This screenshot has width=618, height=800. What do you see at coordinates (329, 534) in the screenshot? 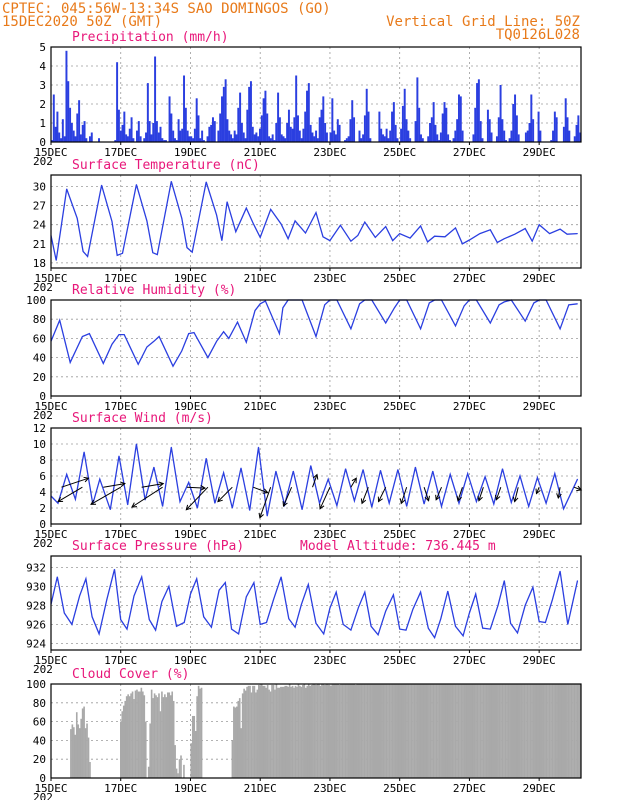
I see `x-tick-label: 23DEC` at bounding box center [329, 534].